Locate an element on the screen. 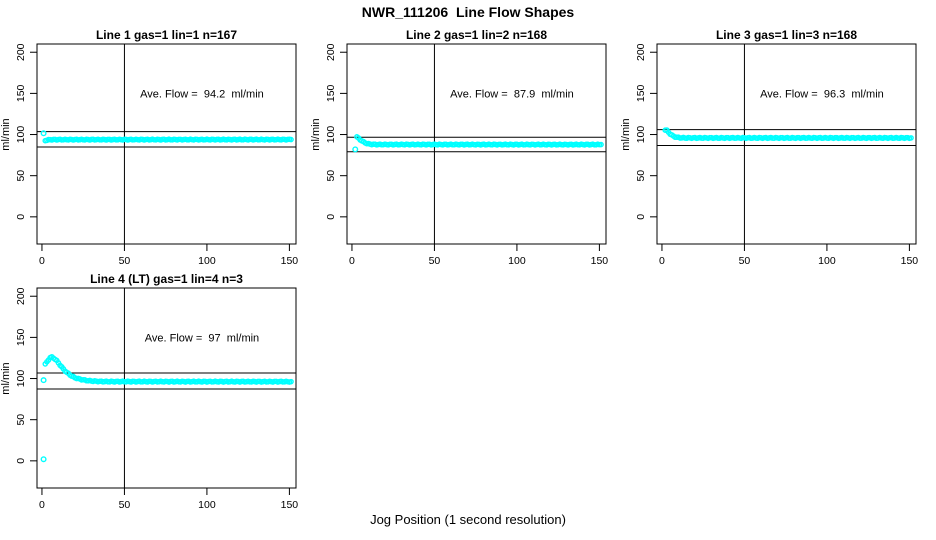 The height and width of the screenshot is (540, 936). ave-flow-label: Ave. Flow = 94.2 ml/min is located at coordinates (202, 94).